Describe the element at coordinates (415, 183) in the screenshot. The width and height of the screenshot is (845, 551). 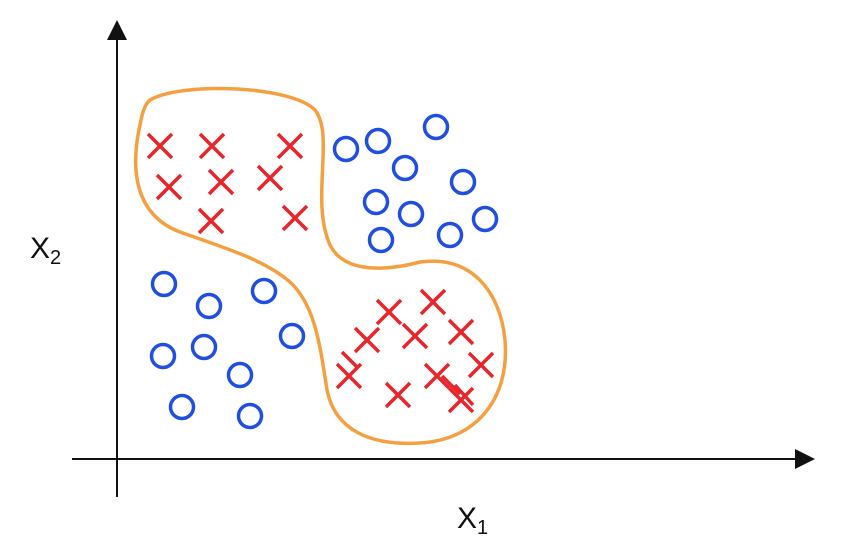
I see `circle-markers-upper-right` at that location.